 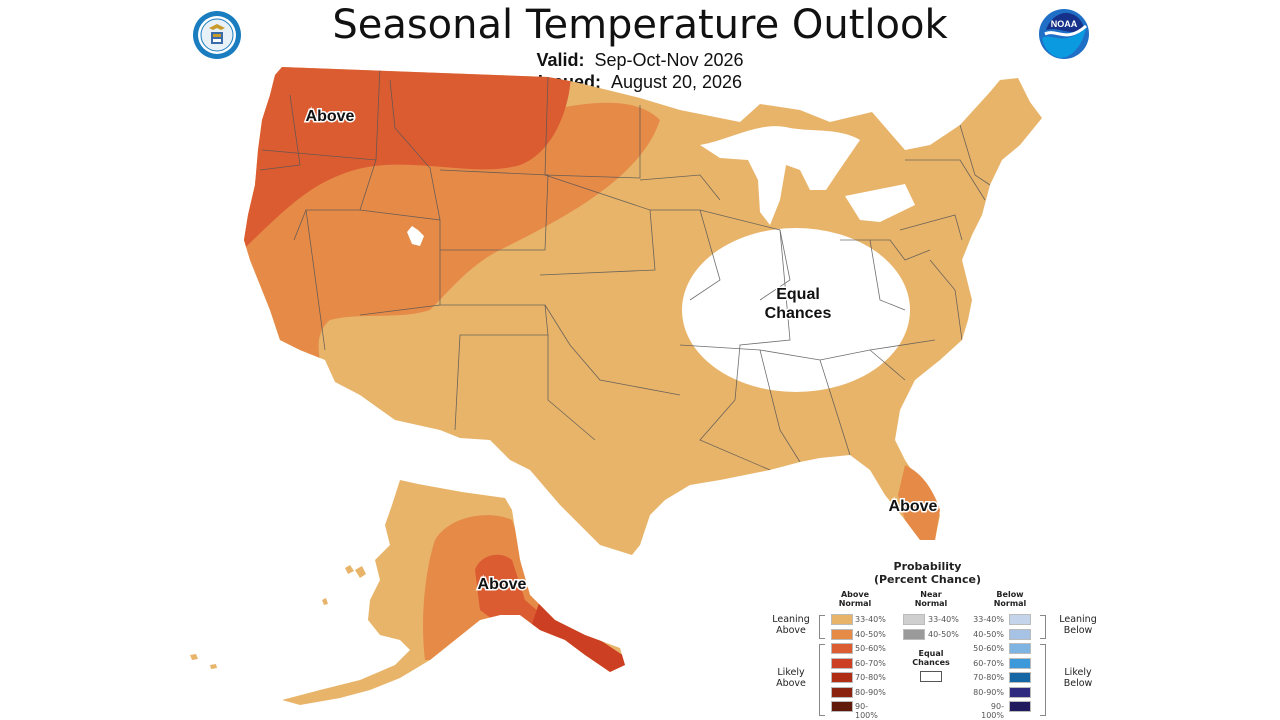 I want to click on florida-above-region, so click(x=919, y=502).